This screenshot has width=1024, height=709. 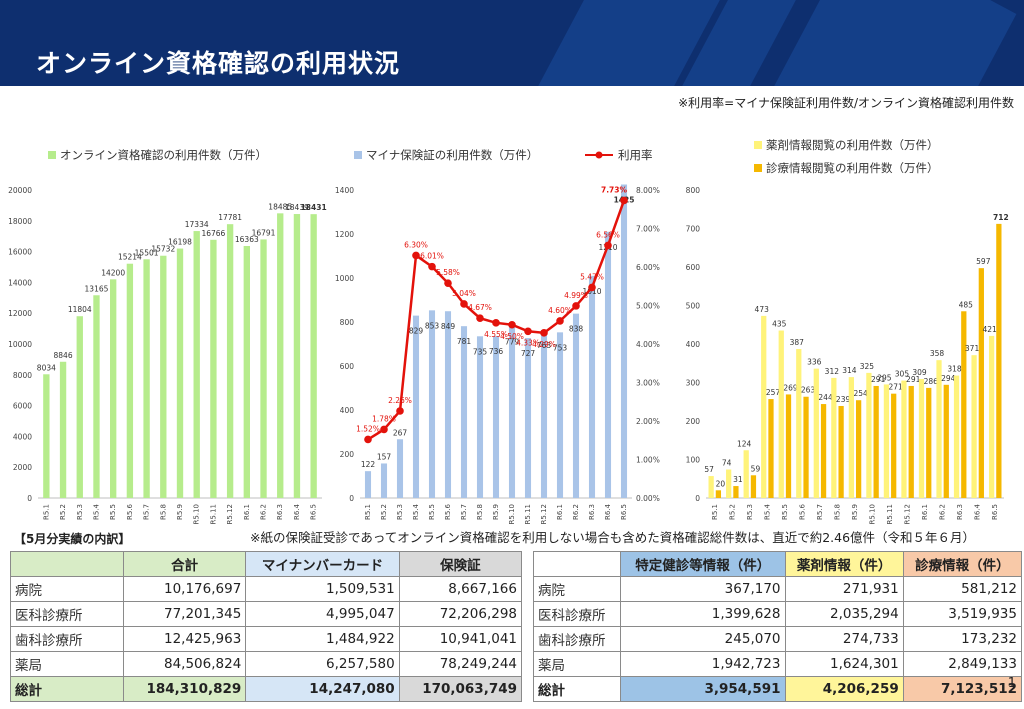 What do you see at coordinates (184, 689) in the screenshot?
I see `total-sum: 184,310,829` at bounding box center [184, 689].